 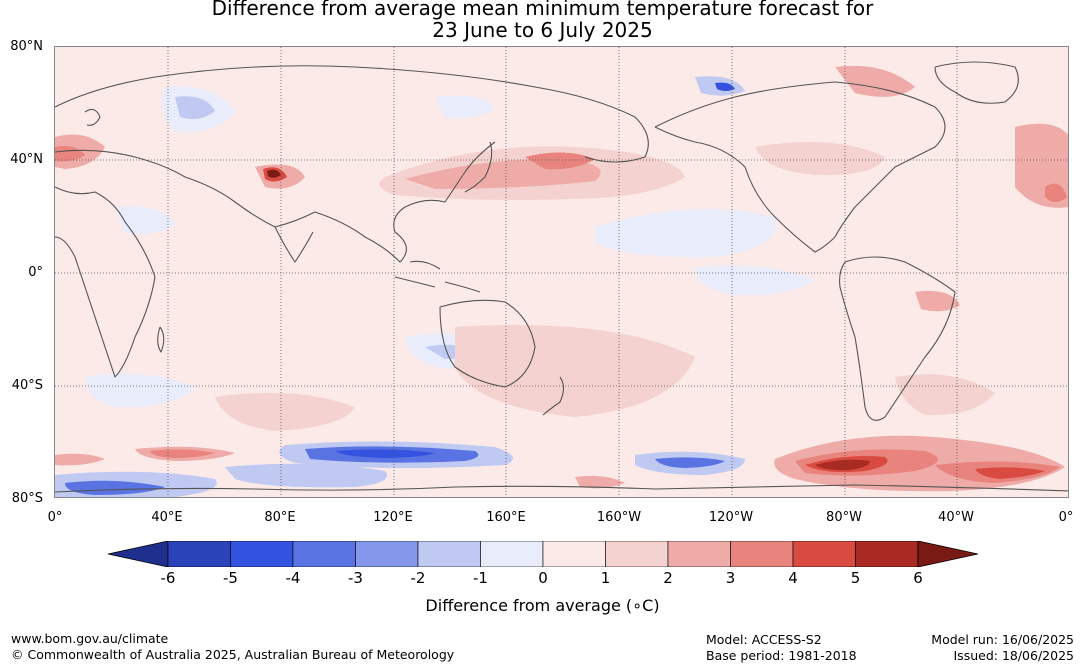 What do you see at coordinates (35, 272) in the screenshot?
I see `lat-label-0: 0°` at bounding box center [35, 272].